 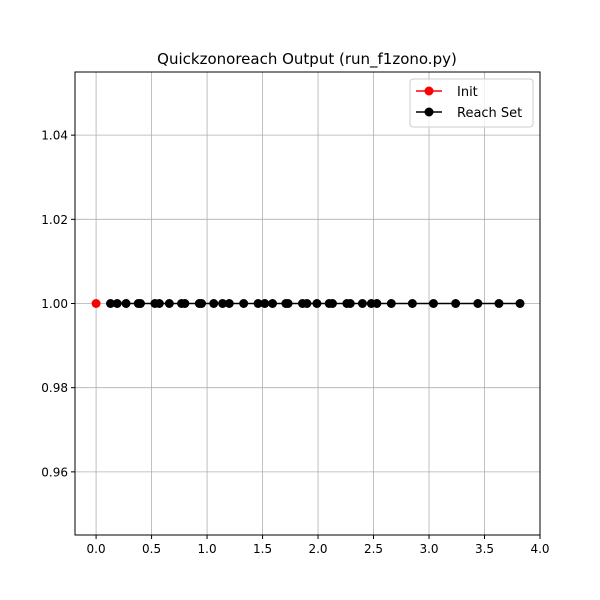 I want to click on x-tick-label: 3.0, so click(x=428, y=549).